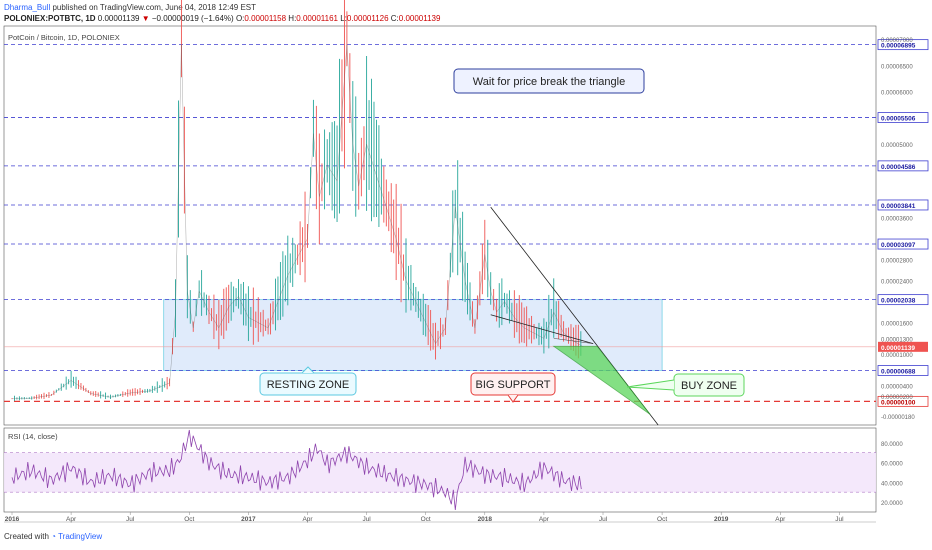 This screenshot has height=550, width=932. I want to click on current-price-label: 0.00001139, so click(898, 348).